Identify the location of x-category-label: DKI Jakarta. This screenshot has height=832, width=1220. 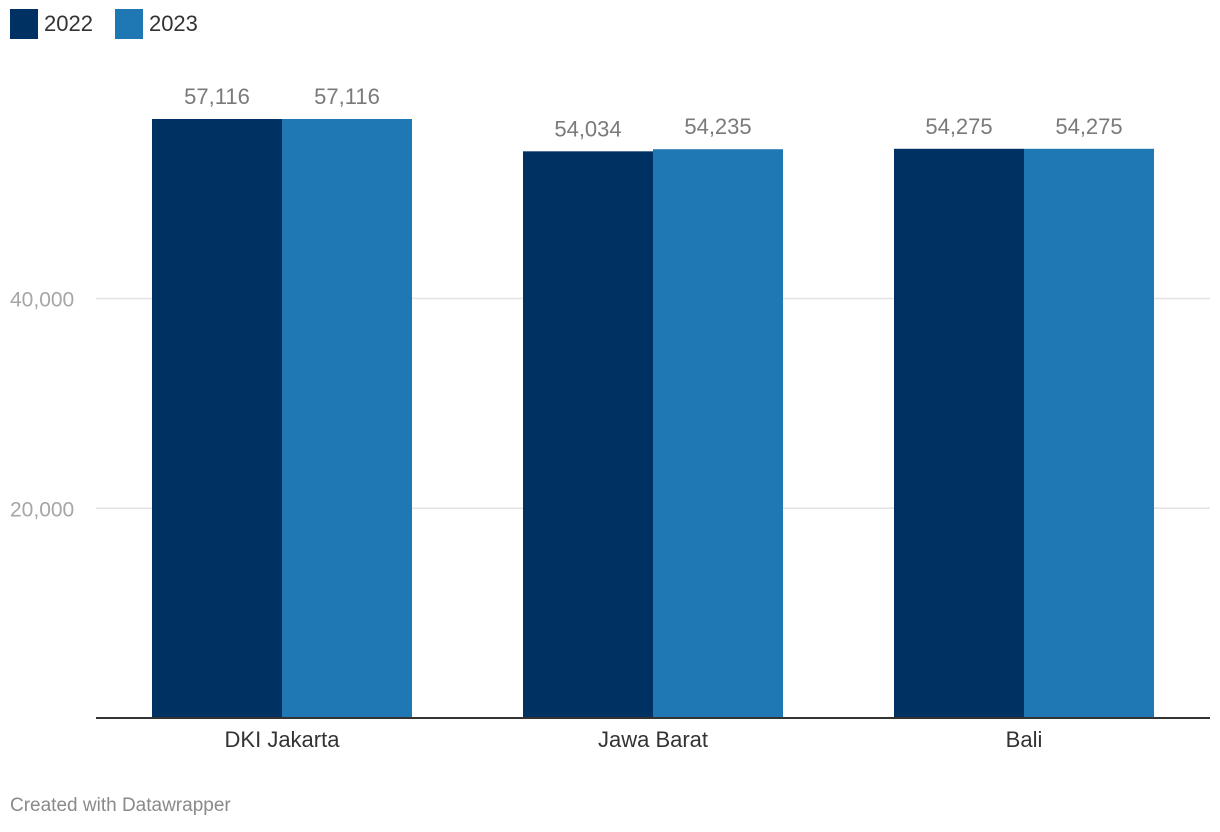
(283, 739).